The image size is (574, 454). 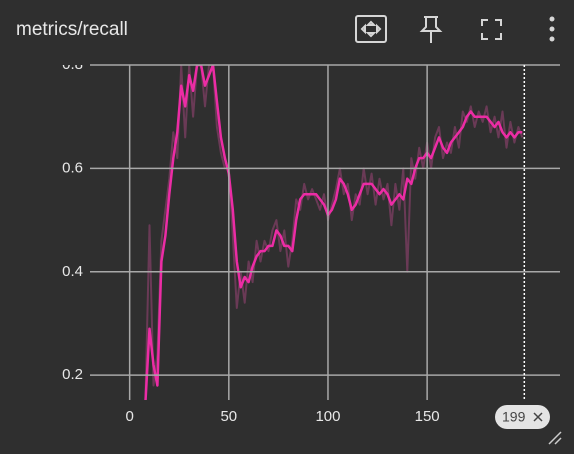 I want to click on menu-icon, so click(x=552, y=29).